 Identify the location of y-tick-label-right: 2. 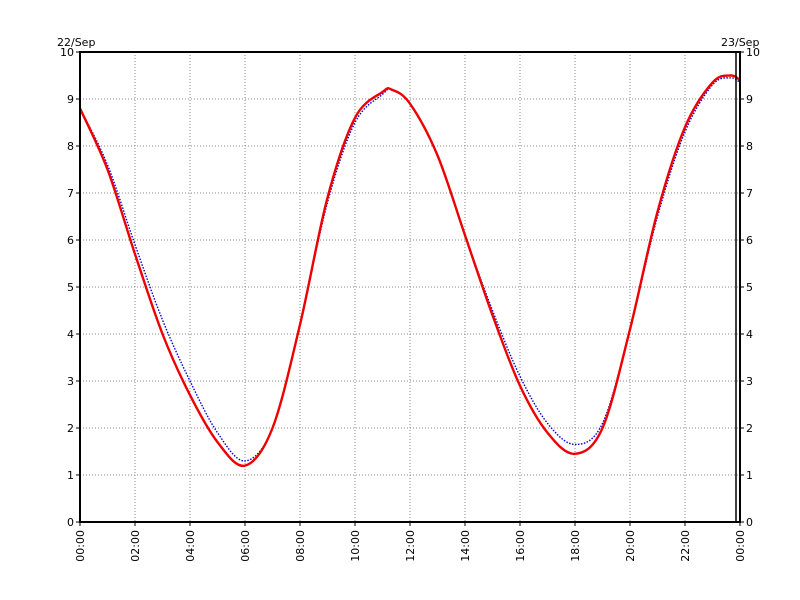
(749, 428).